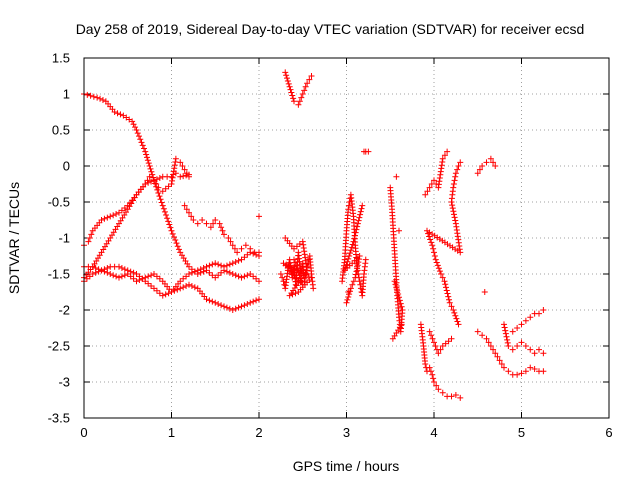 The height and width of the screenshot is (480, 640). I want to click on y-tick-label: 0, so click(66, 166).